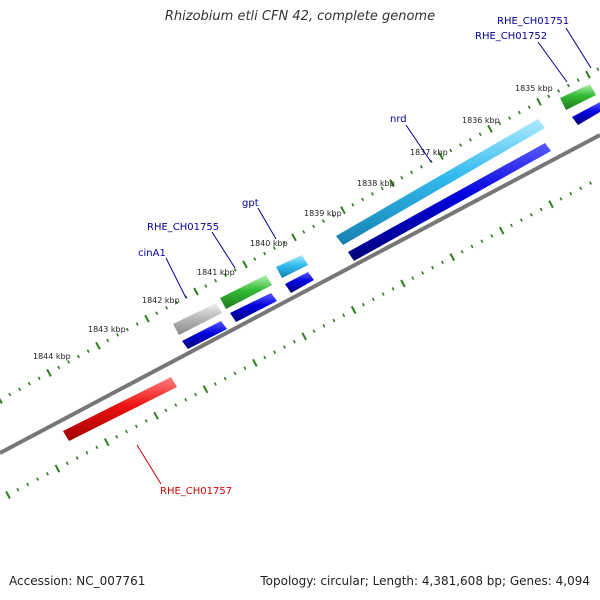 This screenshot has height=600, width=600. I want to click on scale-label: 1836 kbp, so click(481, 120).